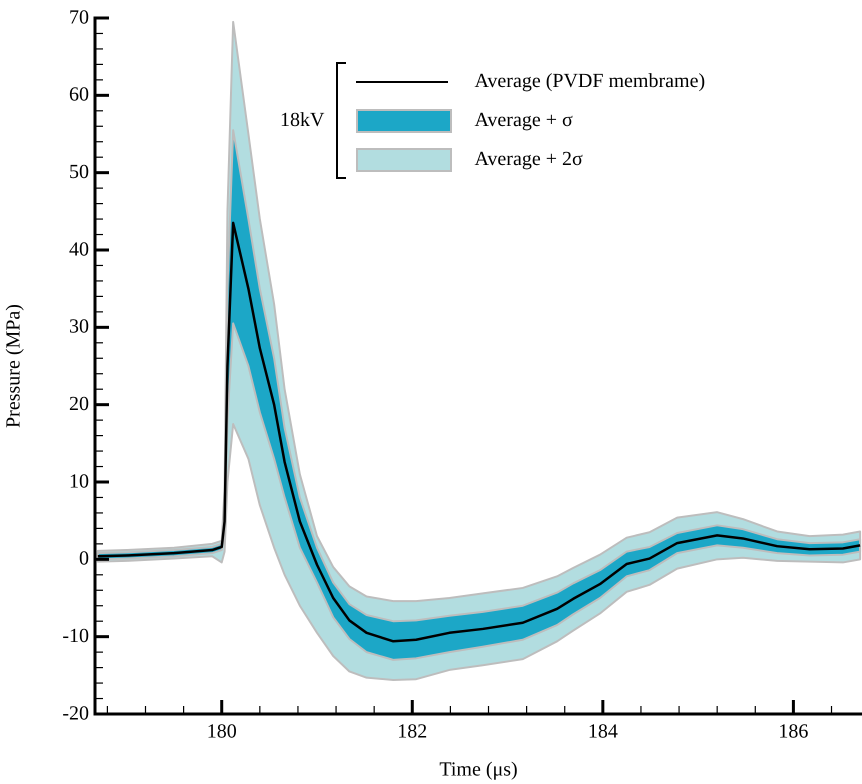  Describe the element at coordinates (79, 403) in the screenshot. I see `y-tick-label: 20` at that location.